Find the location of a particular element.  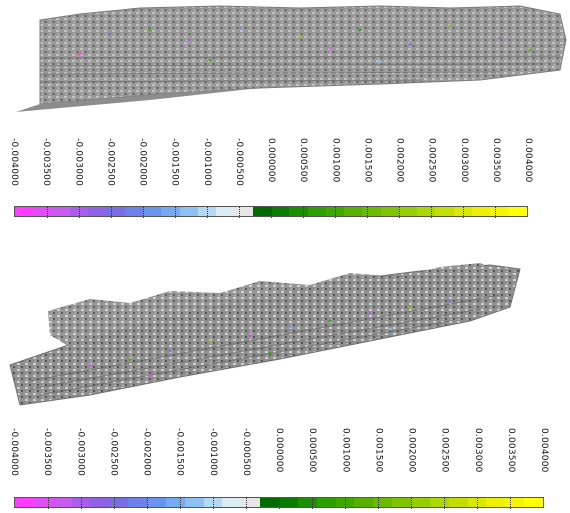

scale-tick-label: 0.002000 is located at coordinates (411, 450).